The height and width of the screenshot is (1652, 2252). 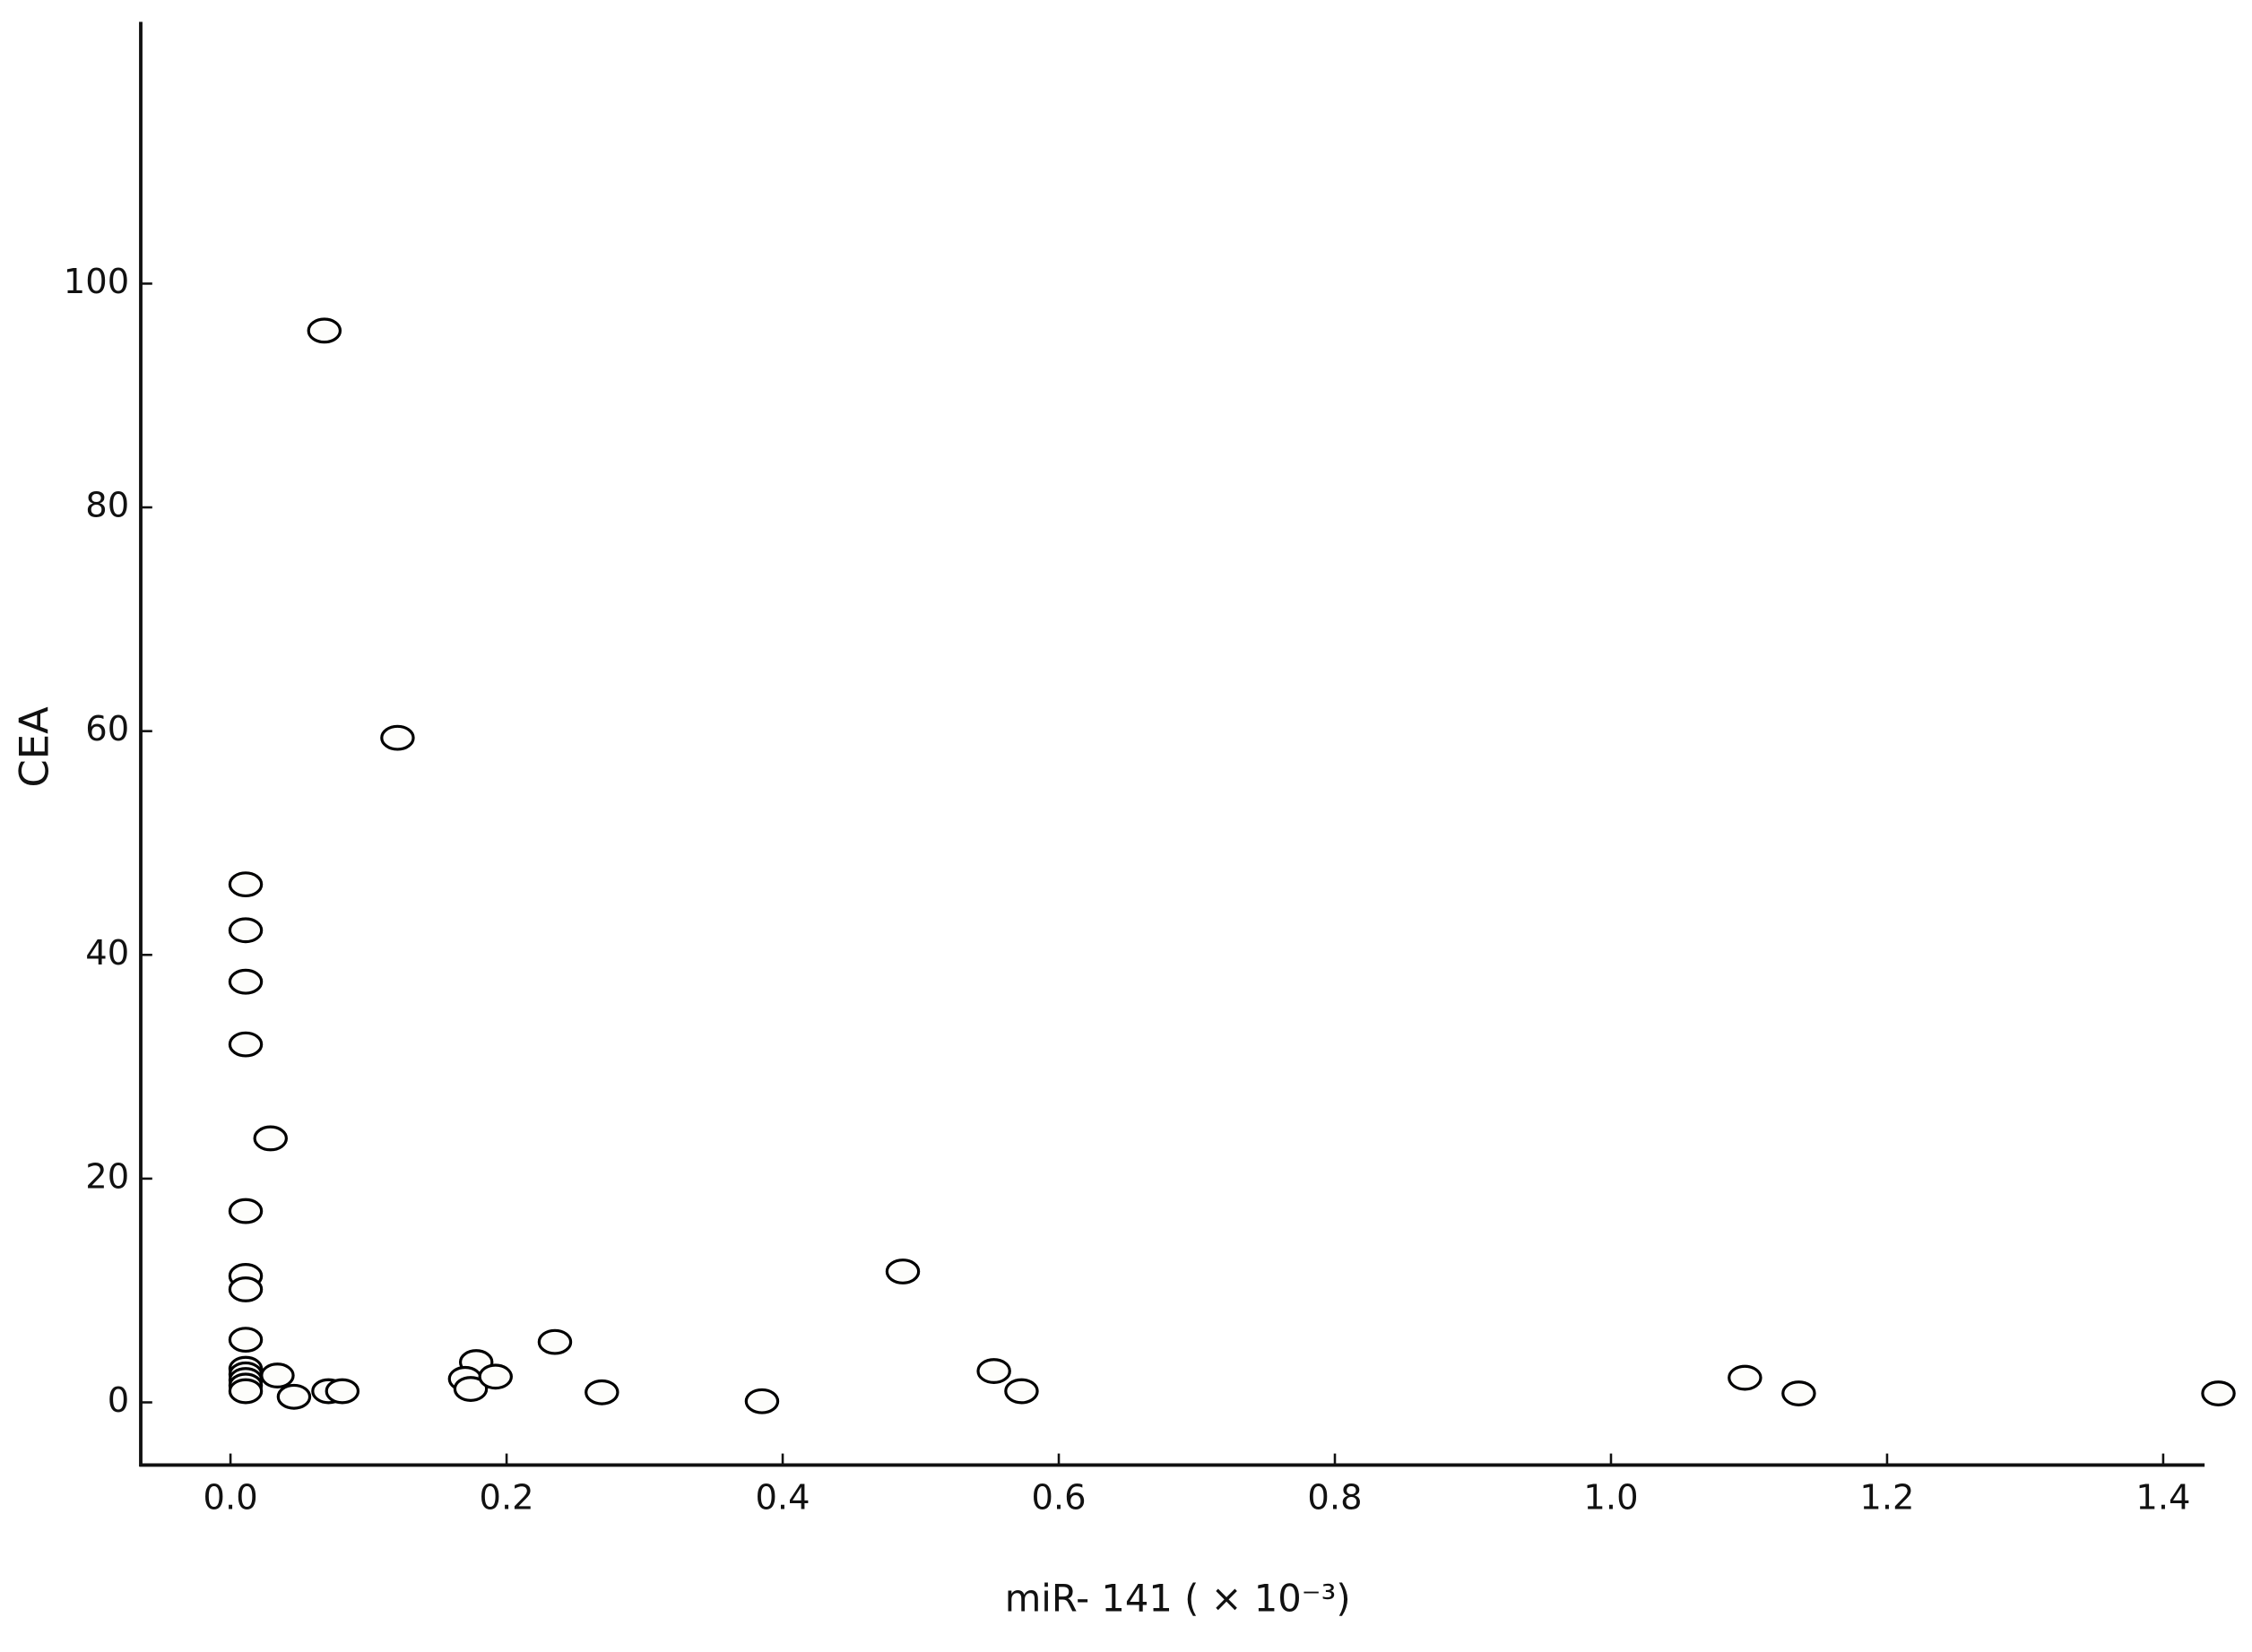 What do you see at coordinates (782, 1497) in the screenshot?
I see `x-tick-label: 0.4` at bounding box center [782, 1497].